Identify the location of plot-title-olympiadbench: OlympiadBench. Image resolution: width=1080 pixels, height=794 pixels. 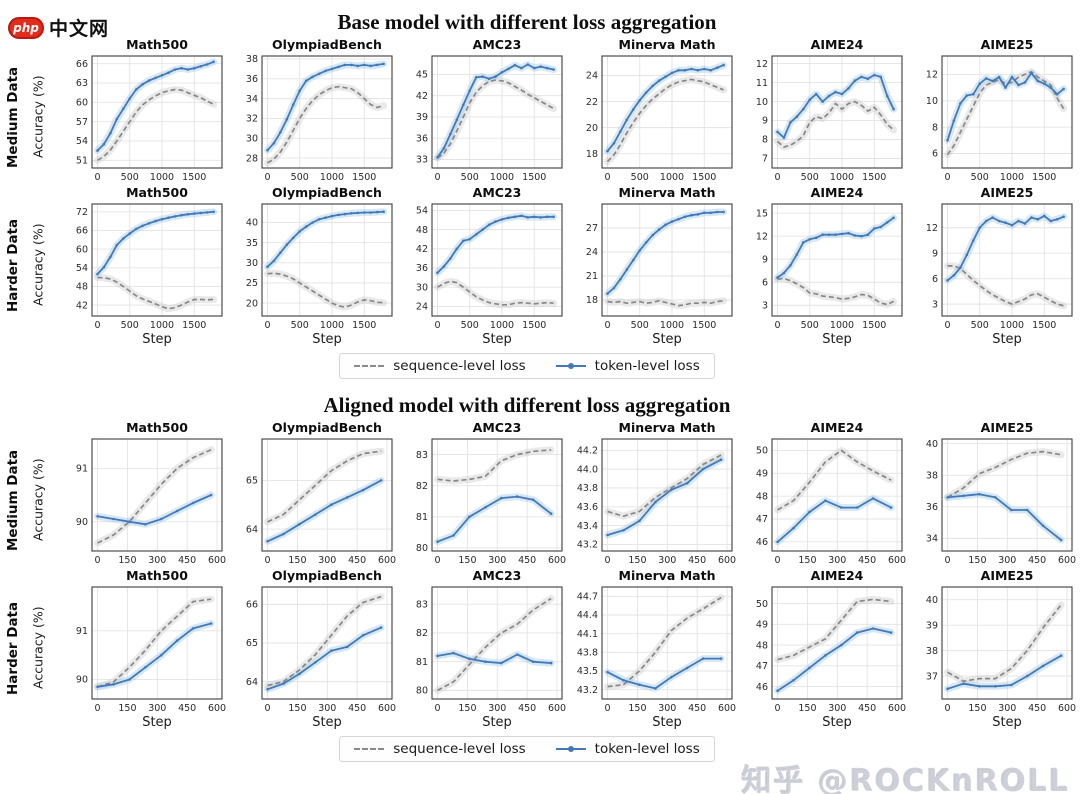
(327, 44).